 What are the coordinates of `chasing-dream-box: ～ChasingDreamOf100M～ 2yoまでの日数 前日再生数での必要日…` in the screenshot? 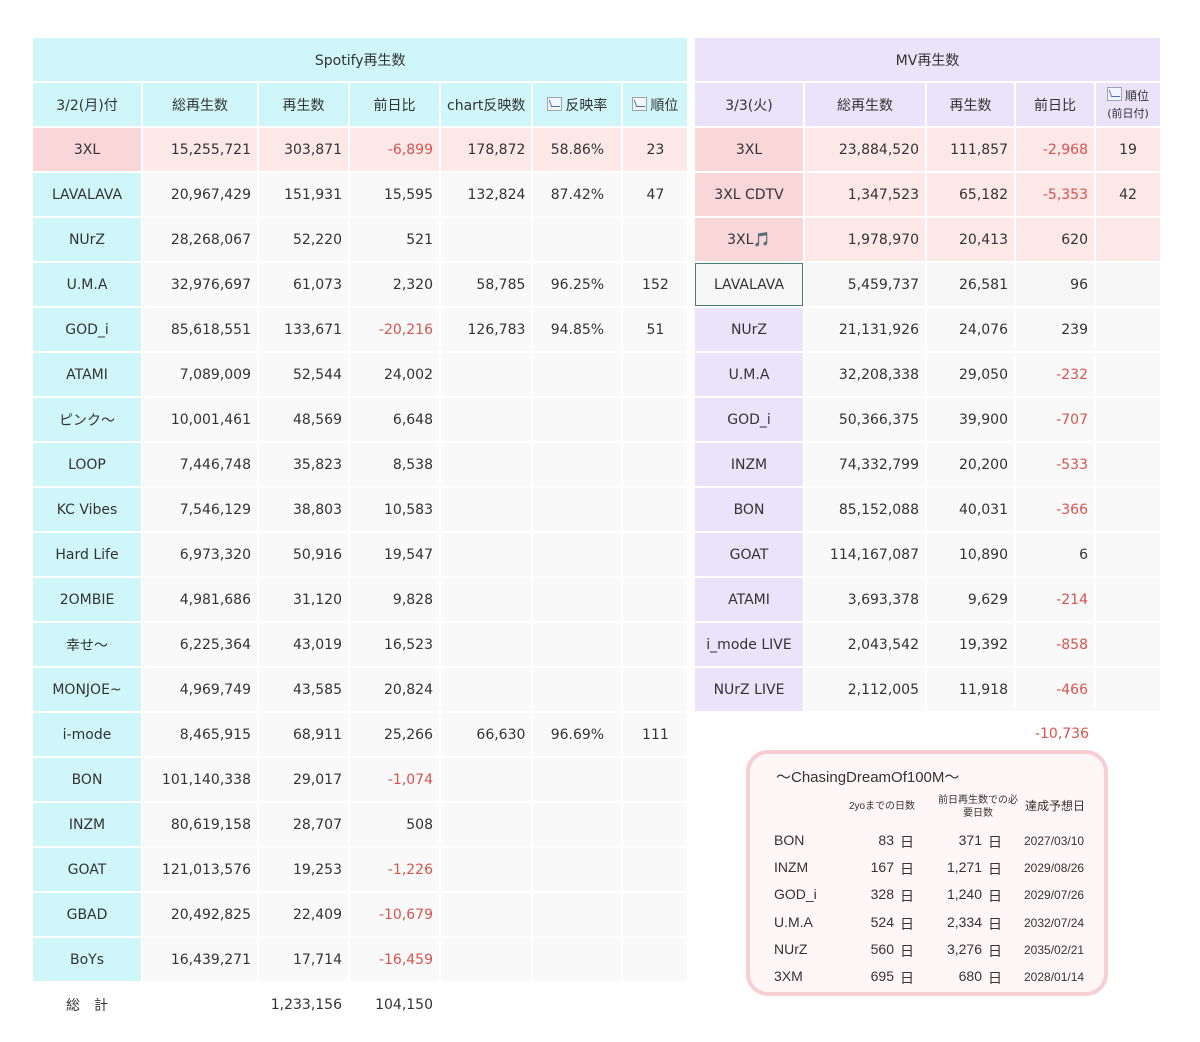 It's located at (927, 873).